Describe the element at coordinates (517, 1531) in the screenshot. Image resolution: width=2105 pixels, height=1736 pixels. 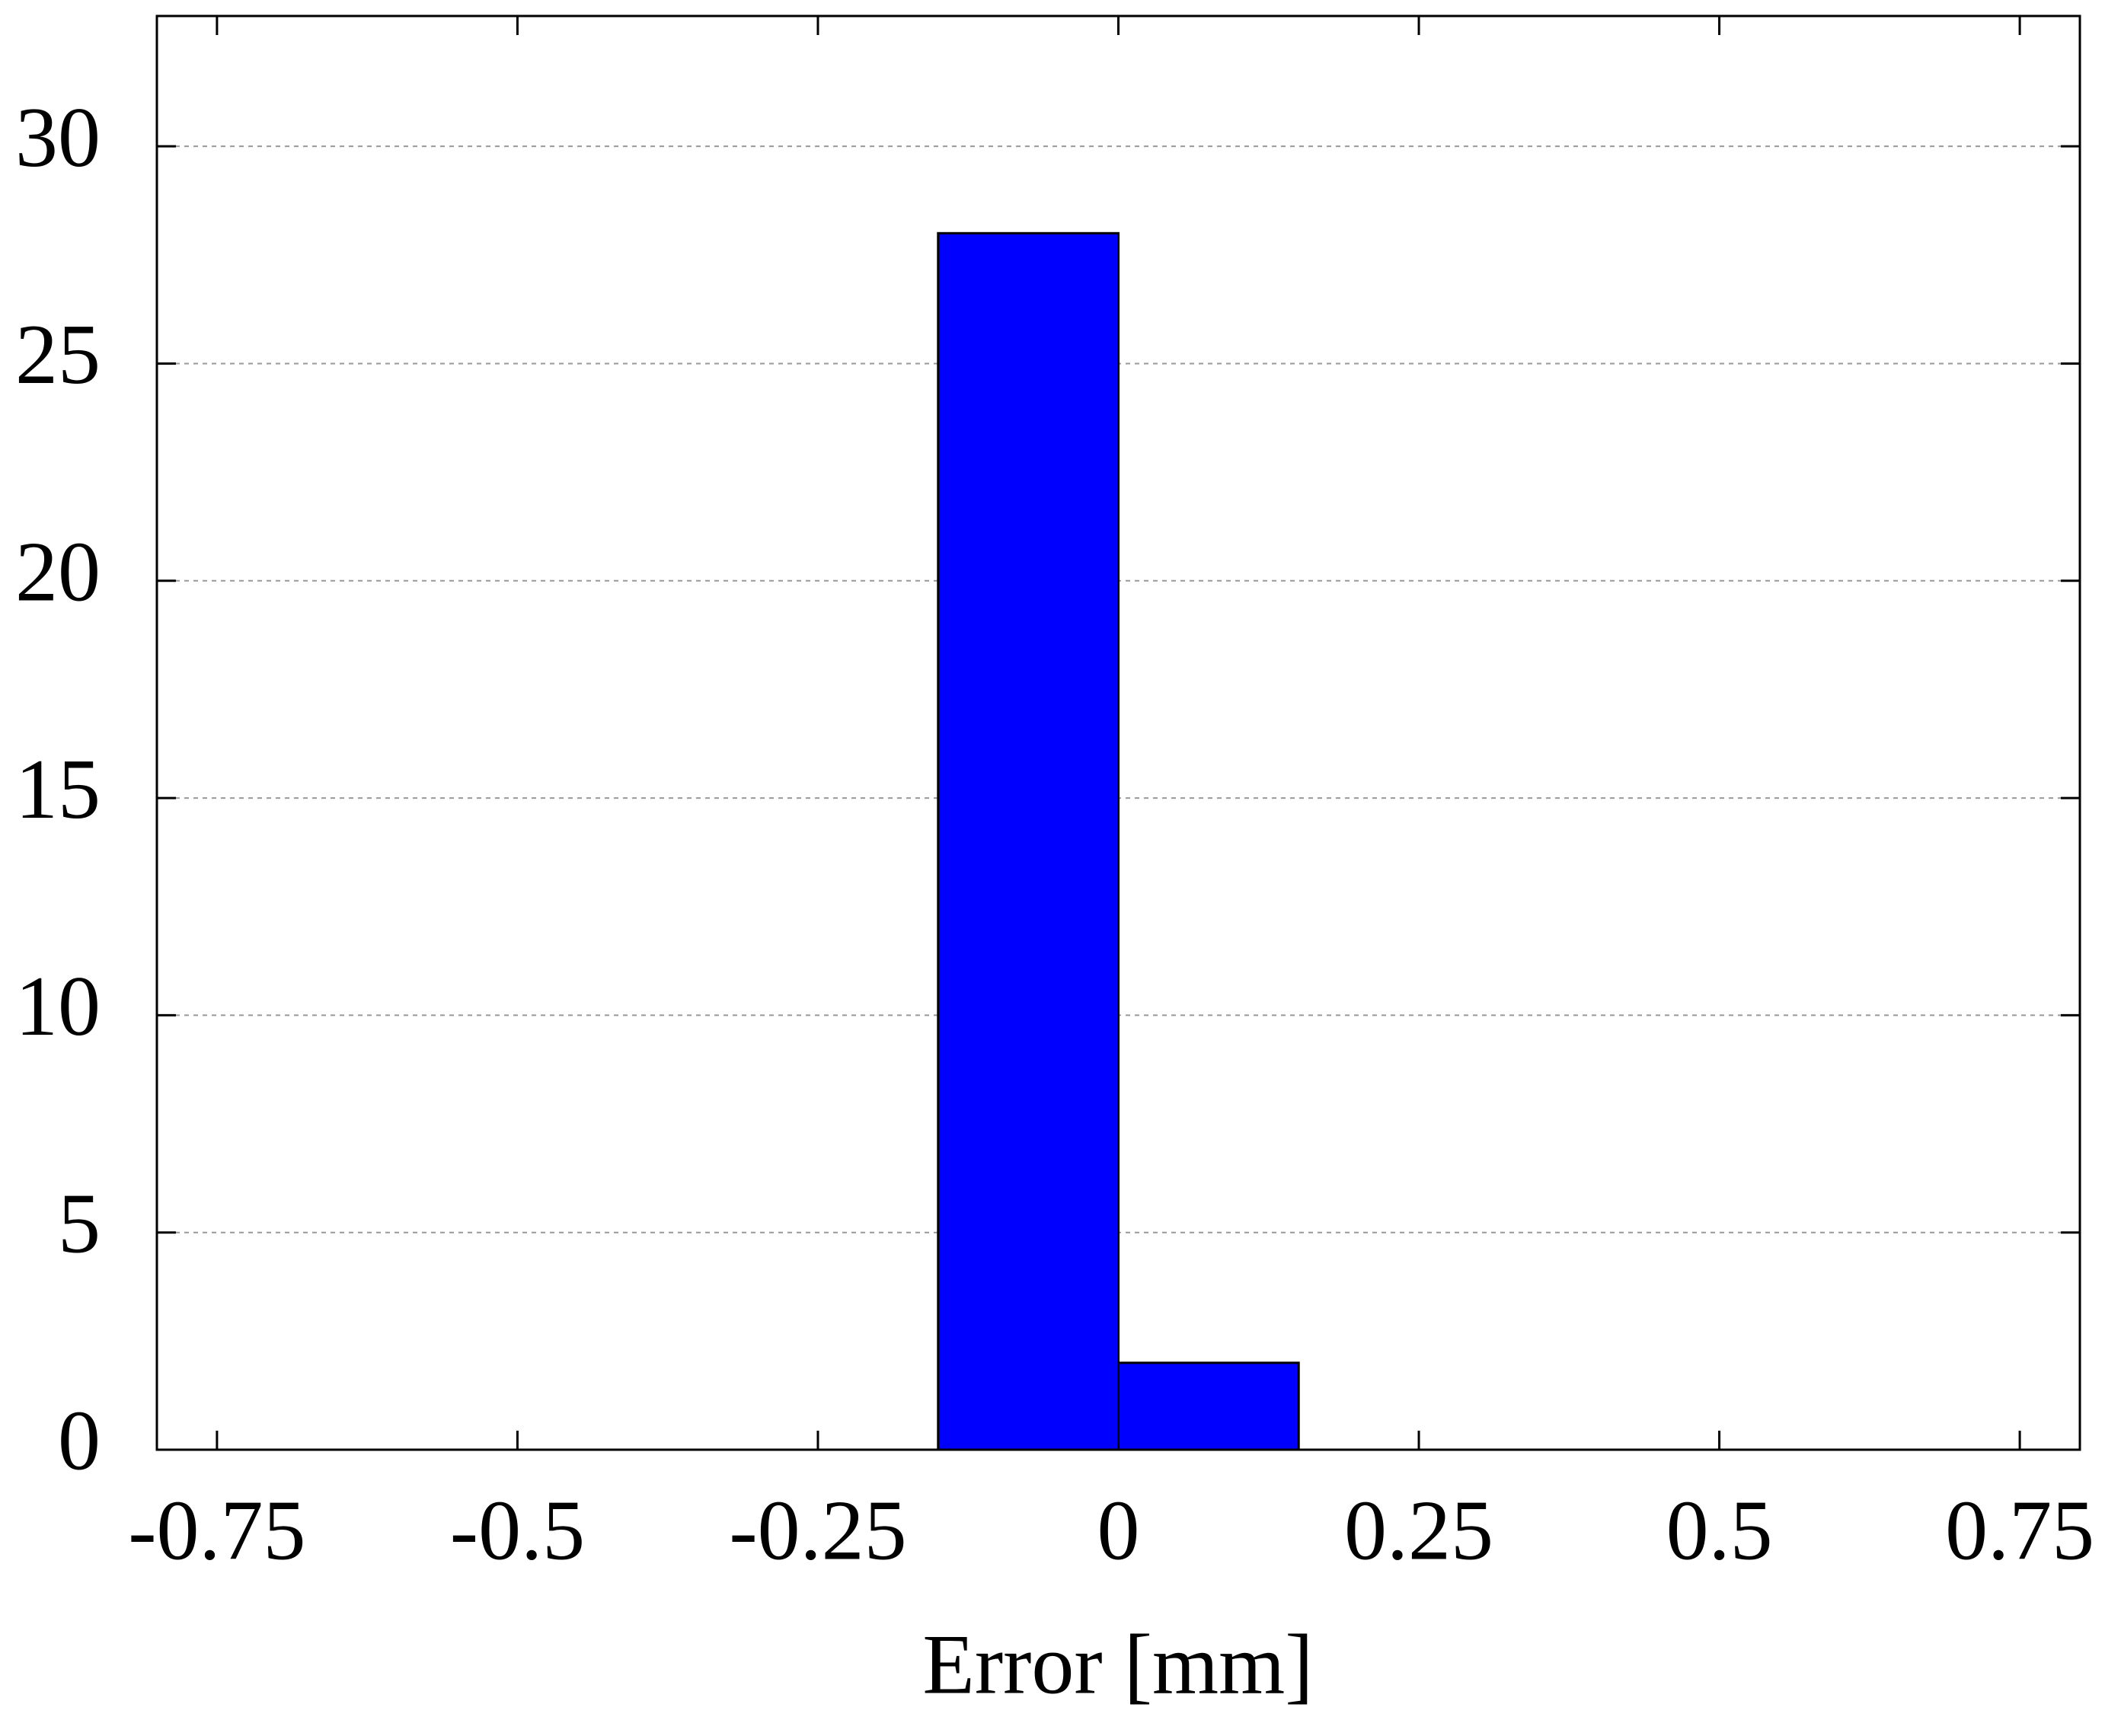
I see `x-tick-label: -0.5` at that location.